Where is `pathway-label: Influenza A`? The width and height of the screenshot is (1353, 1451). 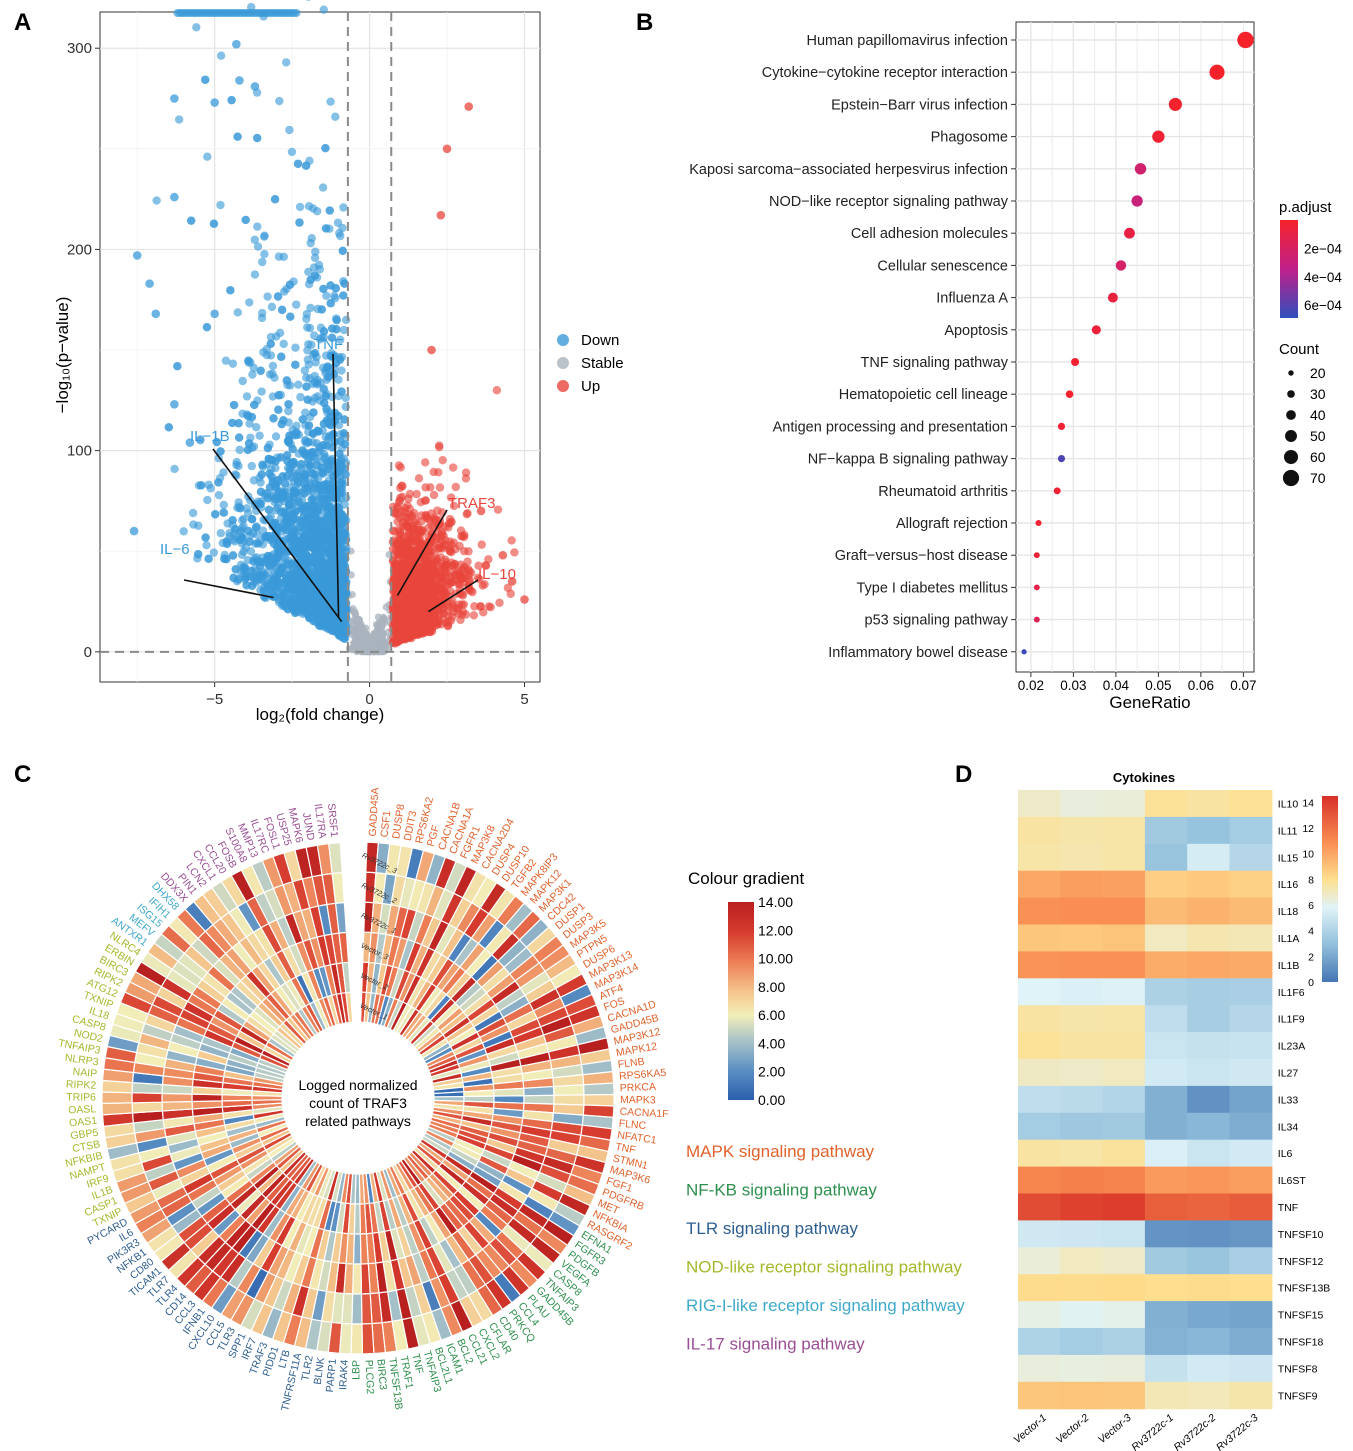
pathway-label: Influenza A is located at coordinates (972, 299).